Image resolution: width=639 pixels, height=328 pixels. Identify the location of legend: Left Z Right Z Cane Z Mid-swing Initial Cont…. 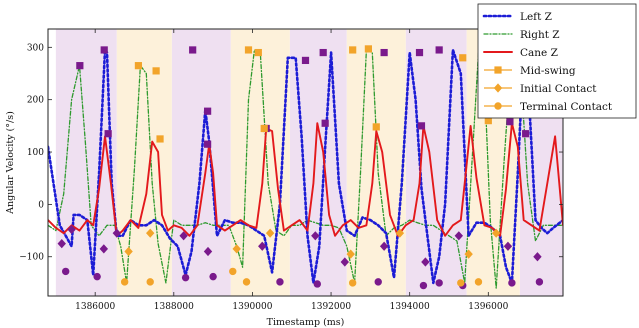
(557, 61).